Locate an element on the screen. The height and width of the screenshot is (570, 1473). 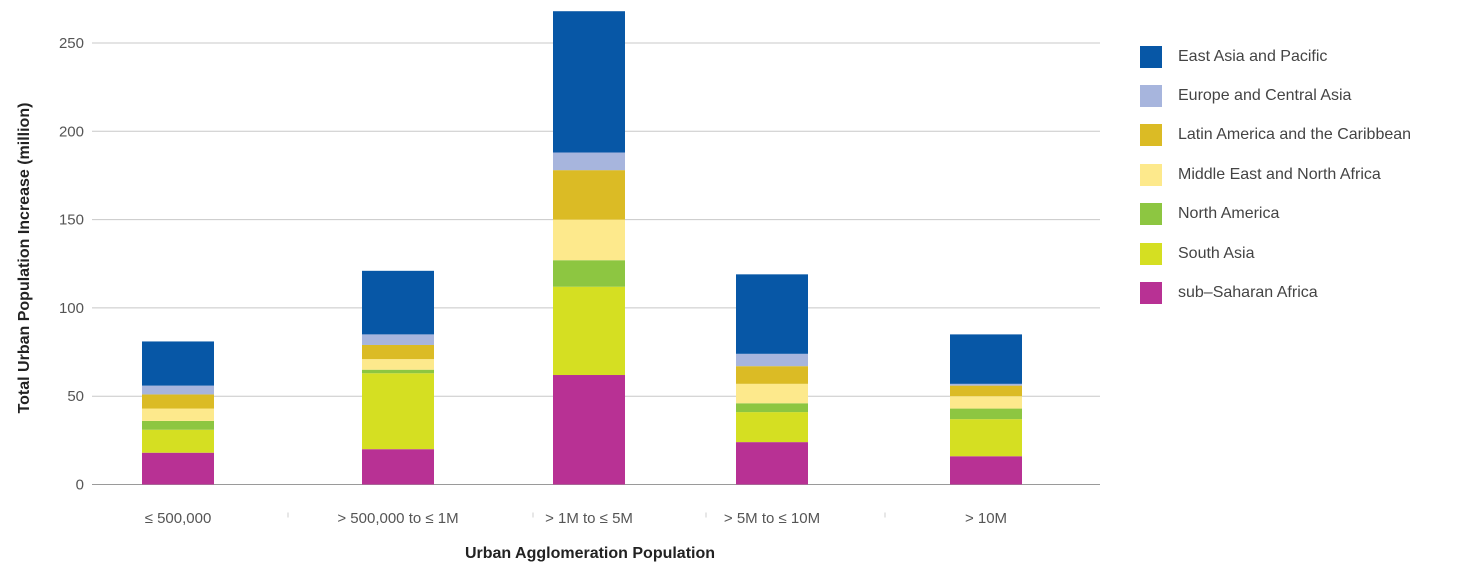
legend-item: Middle East and North Africa is located at coordinates (1275, 174).